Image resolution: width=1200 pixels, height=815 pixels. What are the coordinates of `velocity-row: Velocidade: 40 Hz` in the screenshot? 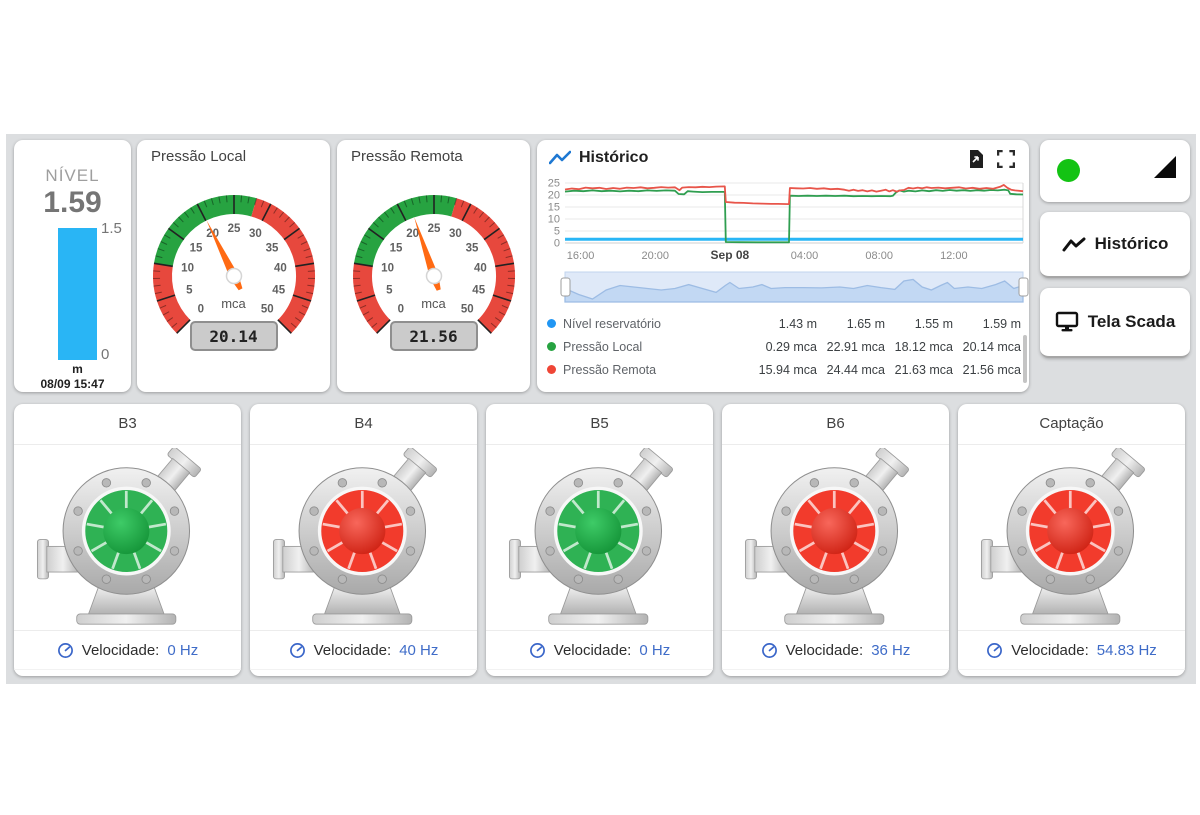 It's located at (363, 650).